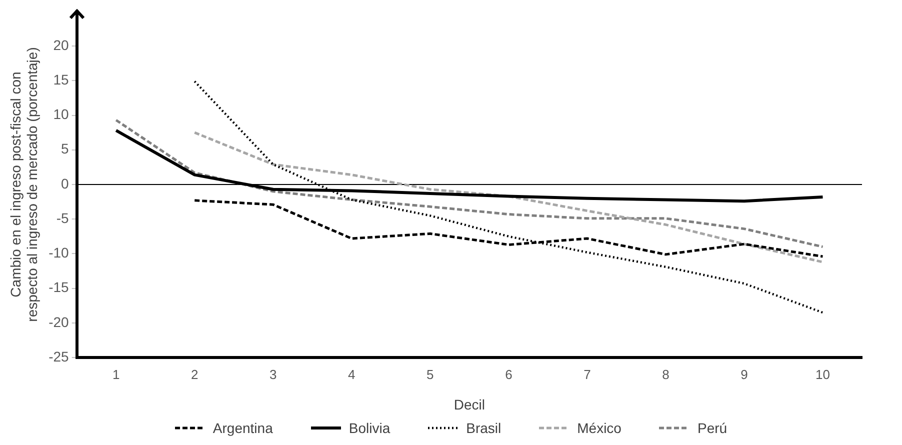 The image size is (902, 445). What do you see at coordinates (273, 374) in the screenshot?
I see `x-tick-label: 3` at bounding box center [273, 374].